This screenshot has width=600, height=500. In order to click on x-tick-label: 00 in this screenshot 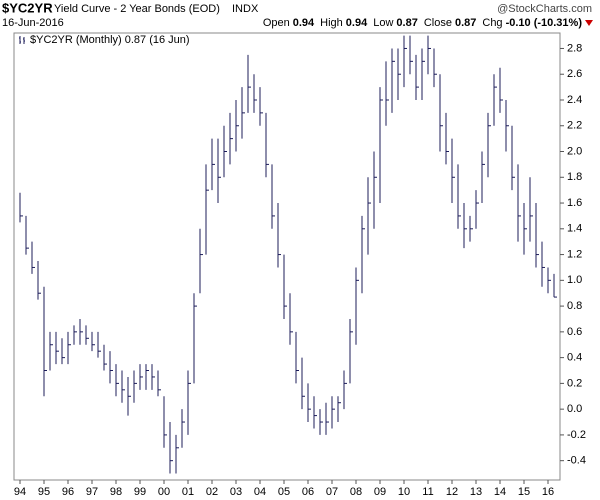, I will do `click(164, 492)`.